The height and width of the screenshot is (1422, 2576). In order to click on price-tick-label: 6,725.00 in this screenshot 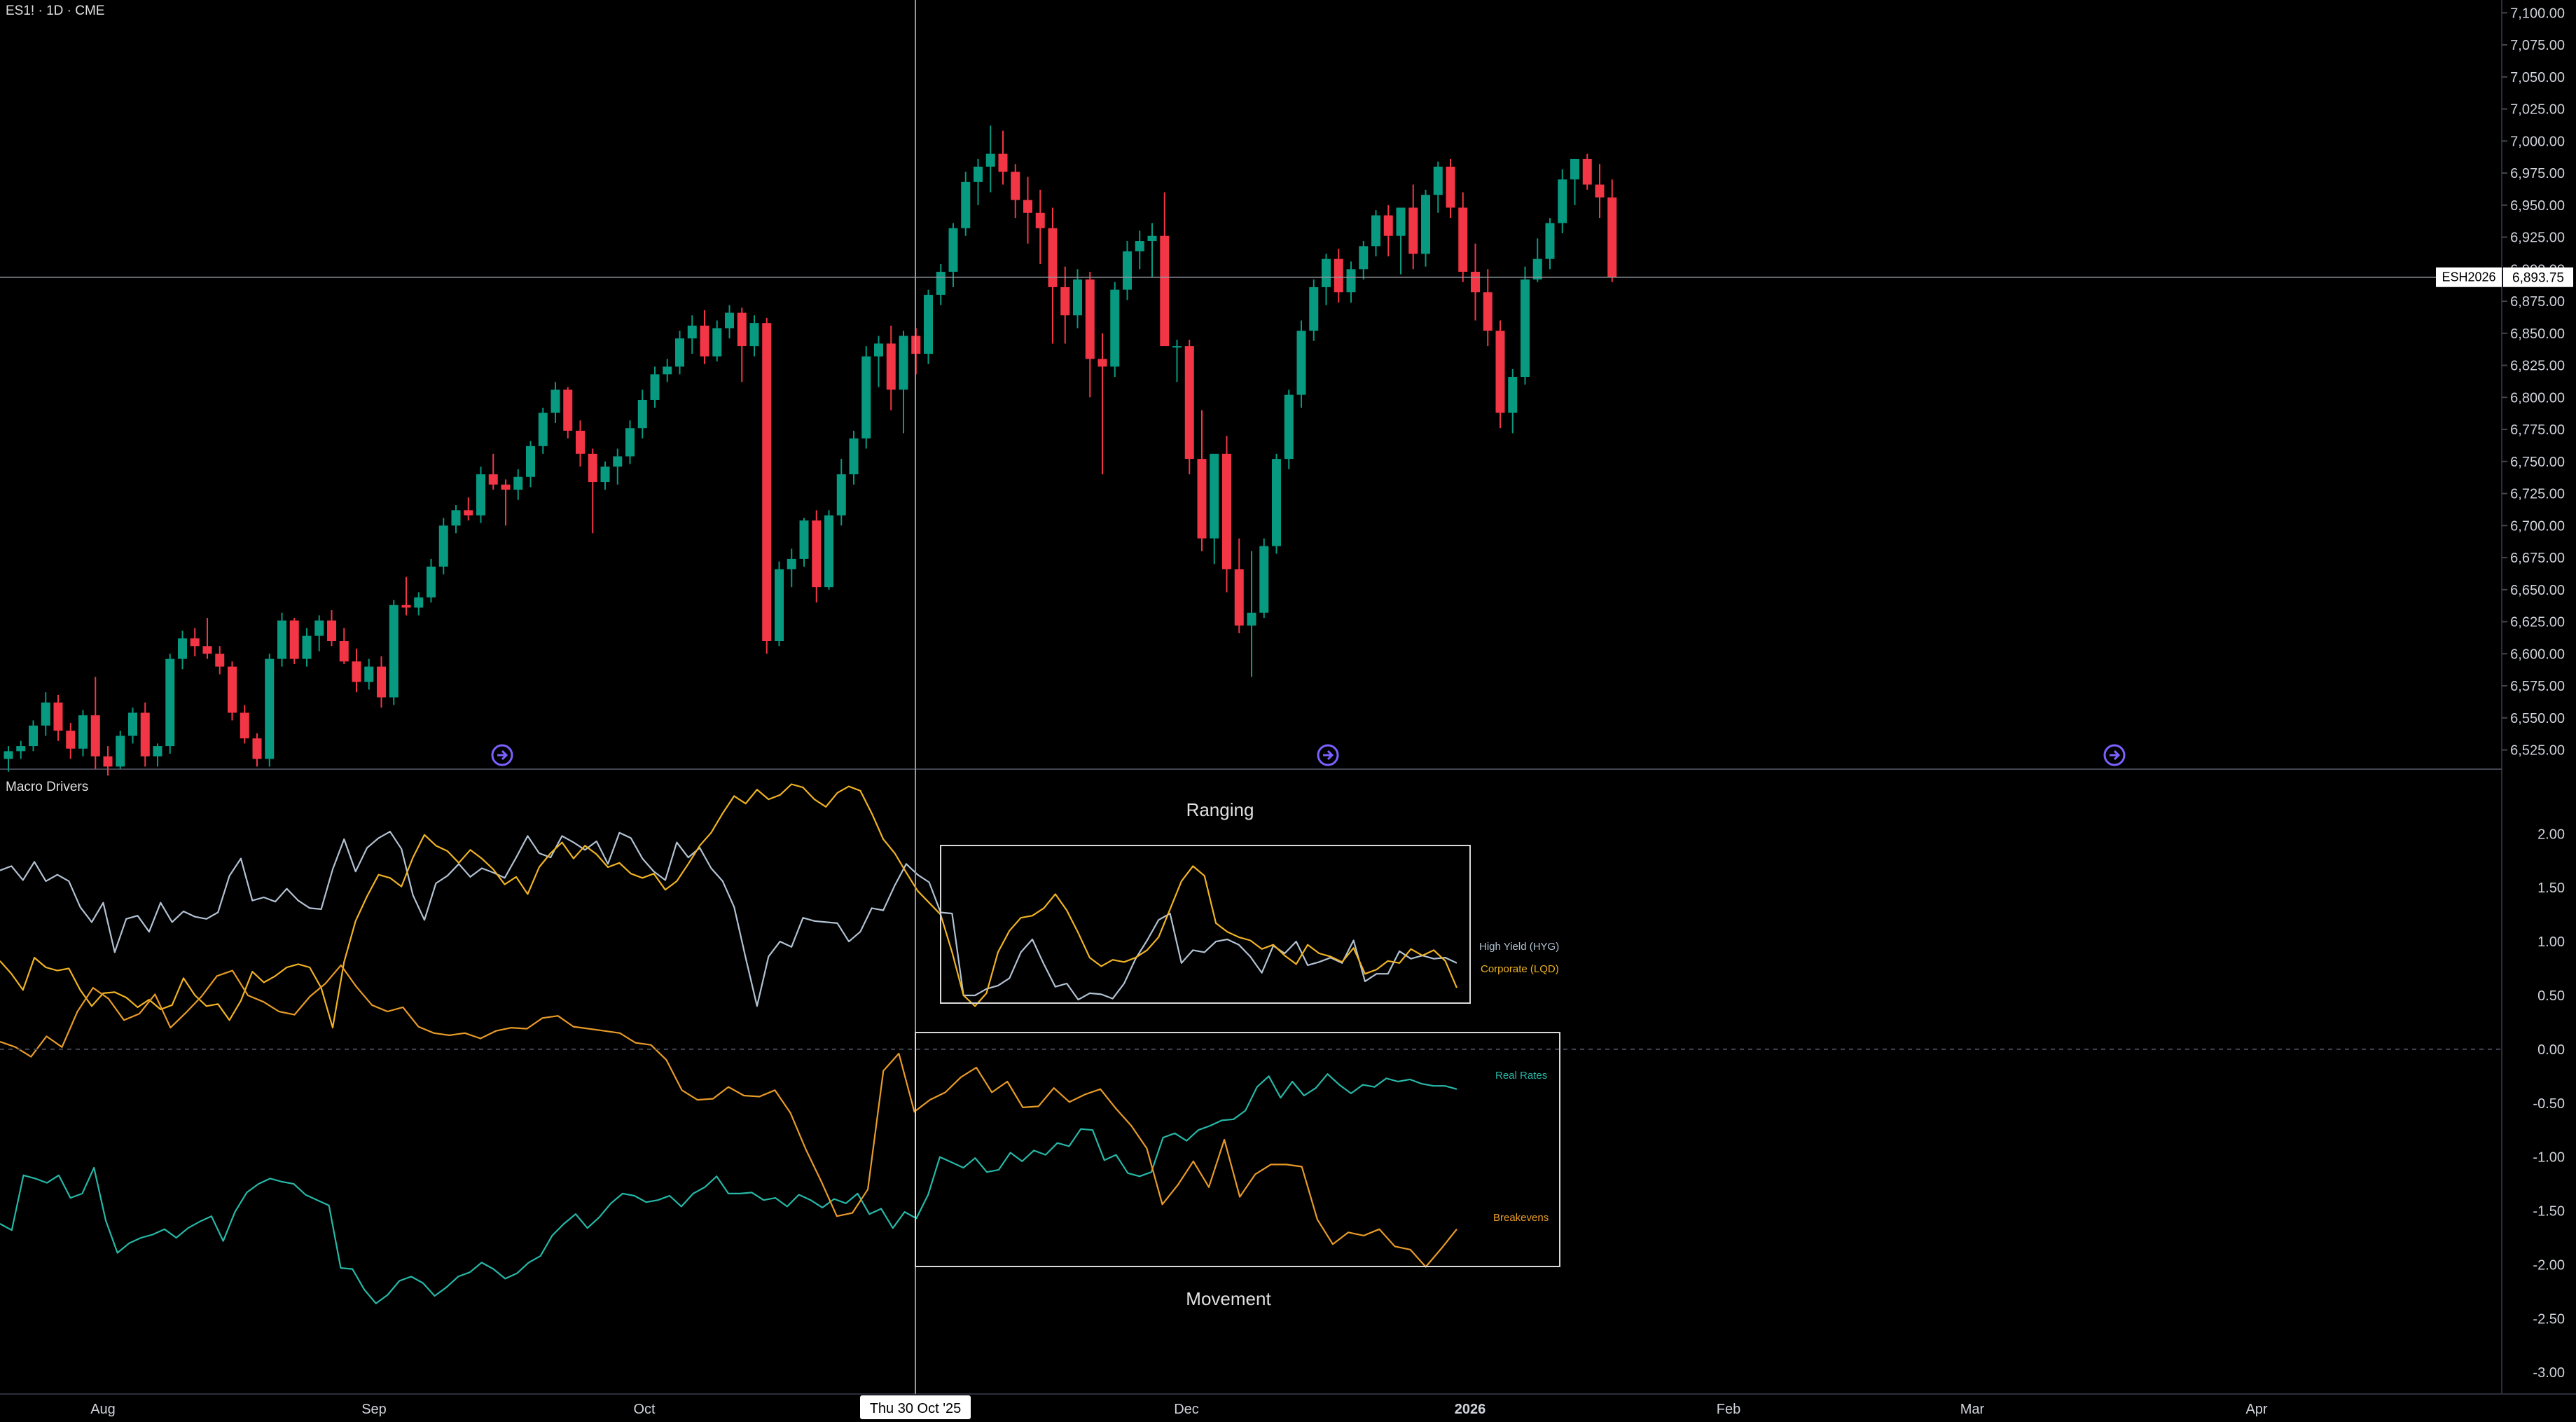, I will do `click(2537, 494)`.